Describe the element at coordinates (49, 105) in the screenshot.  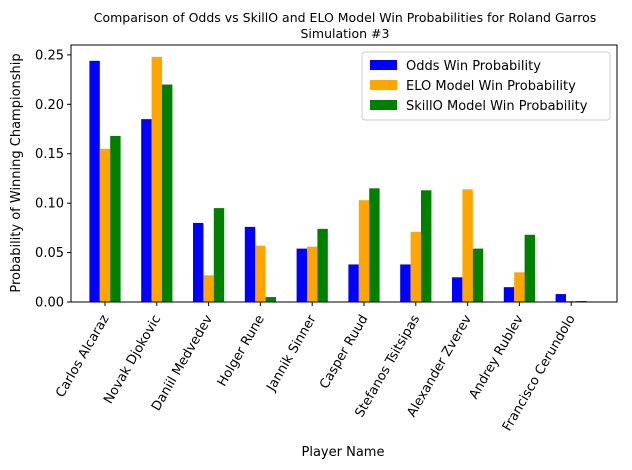
I see `y-tick-label-5: 0.20` at that location.